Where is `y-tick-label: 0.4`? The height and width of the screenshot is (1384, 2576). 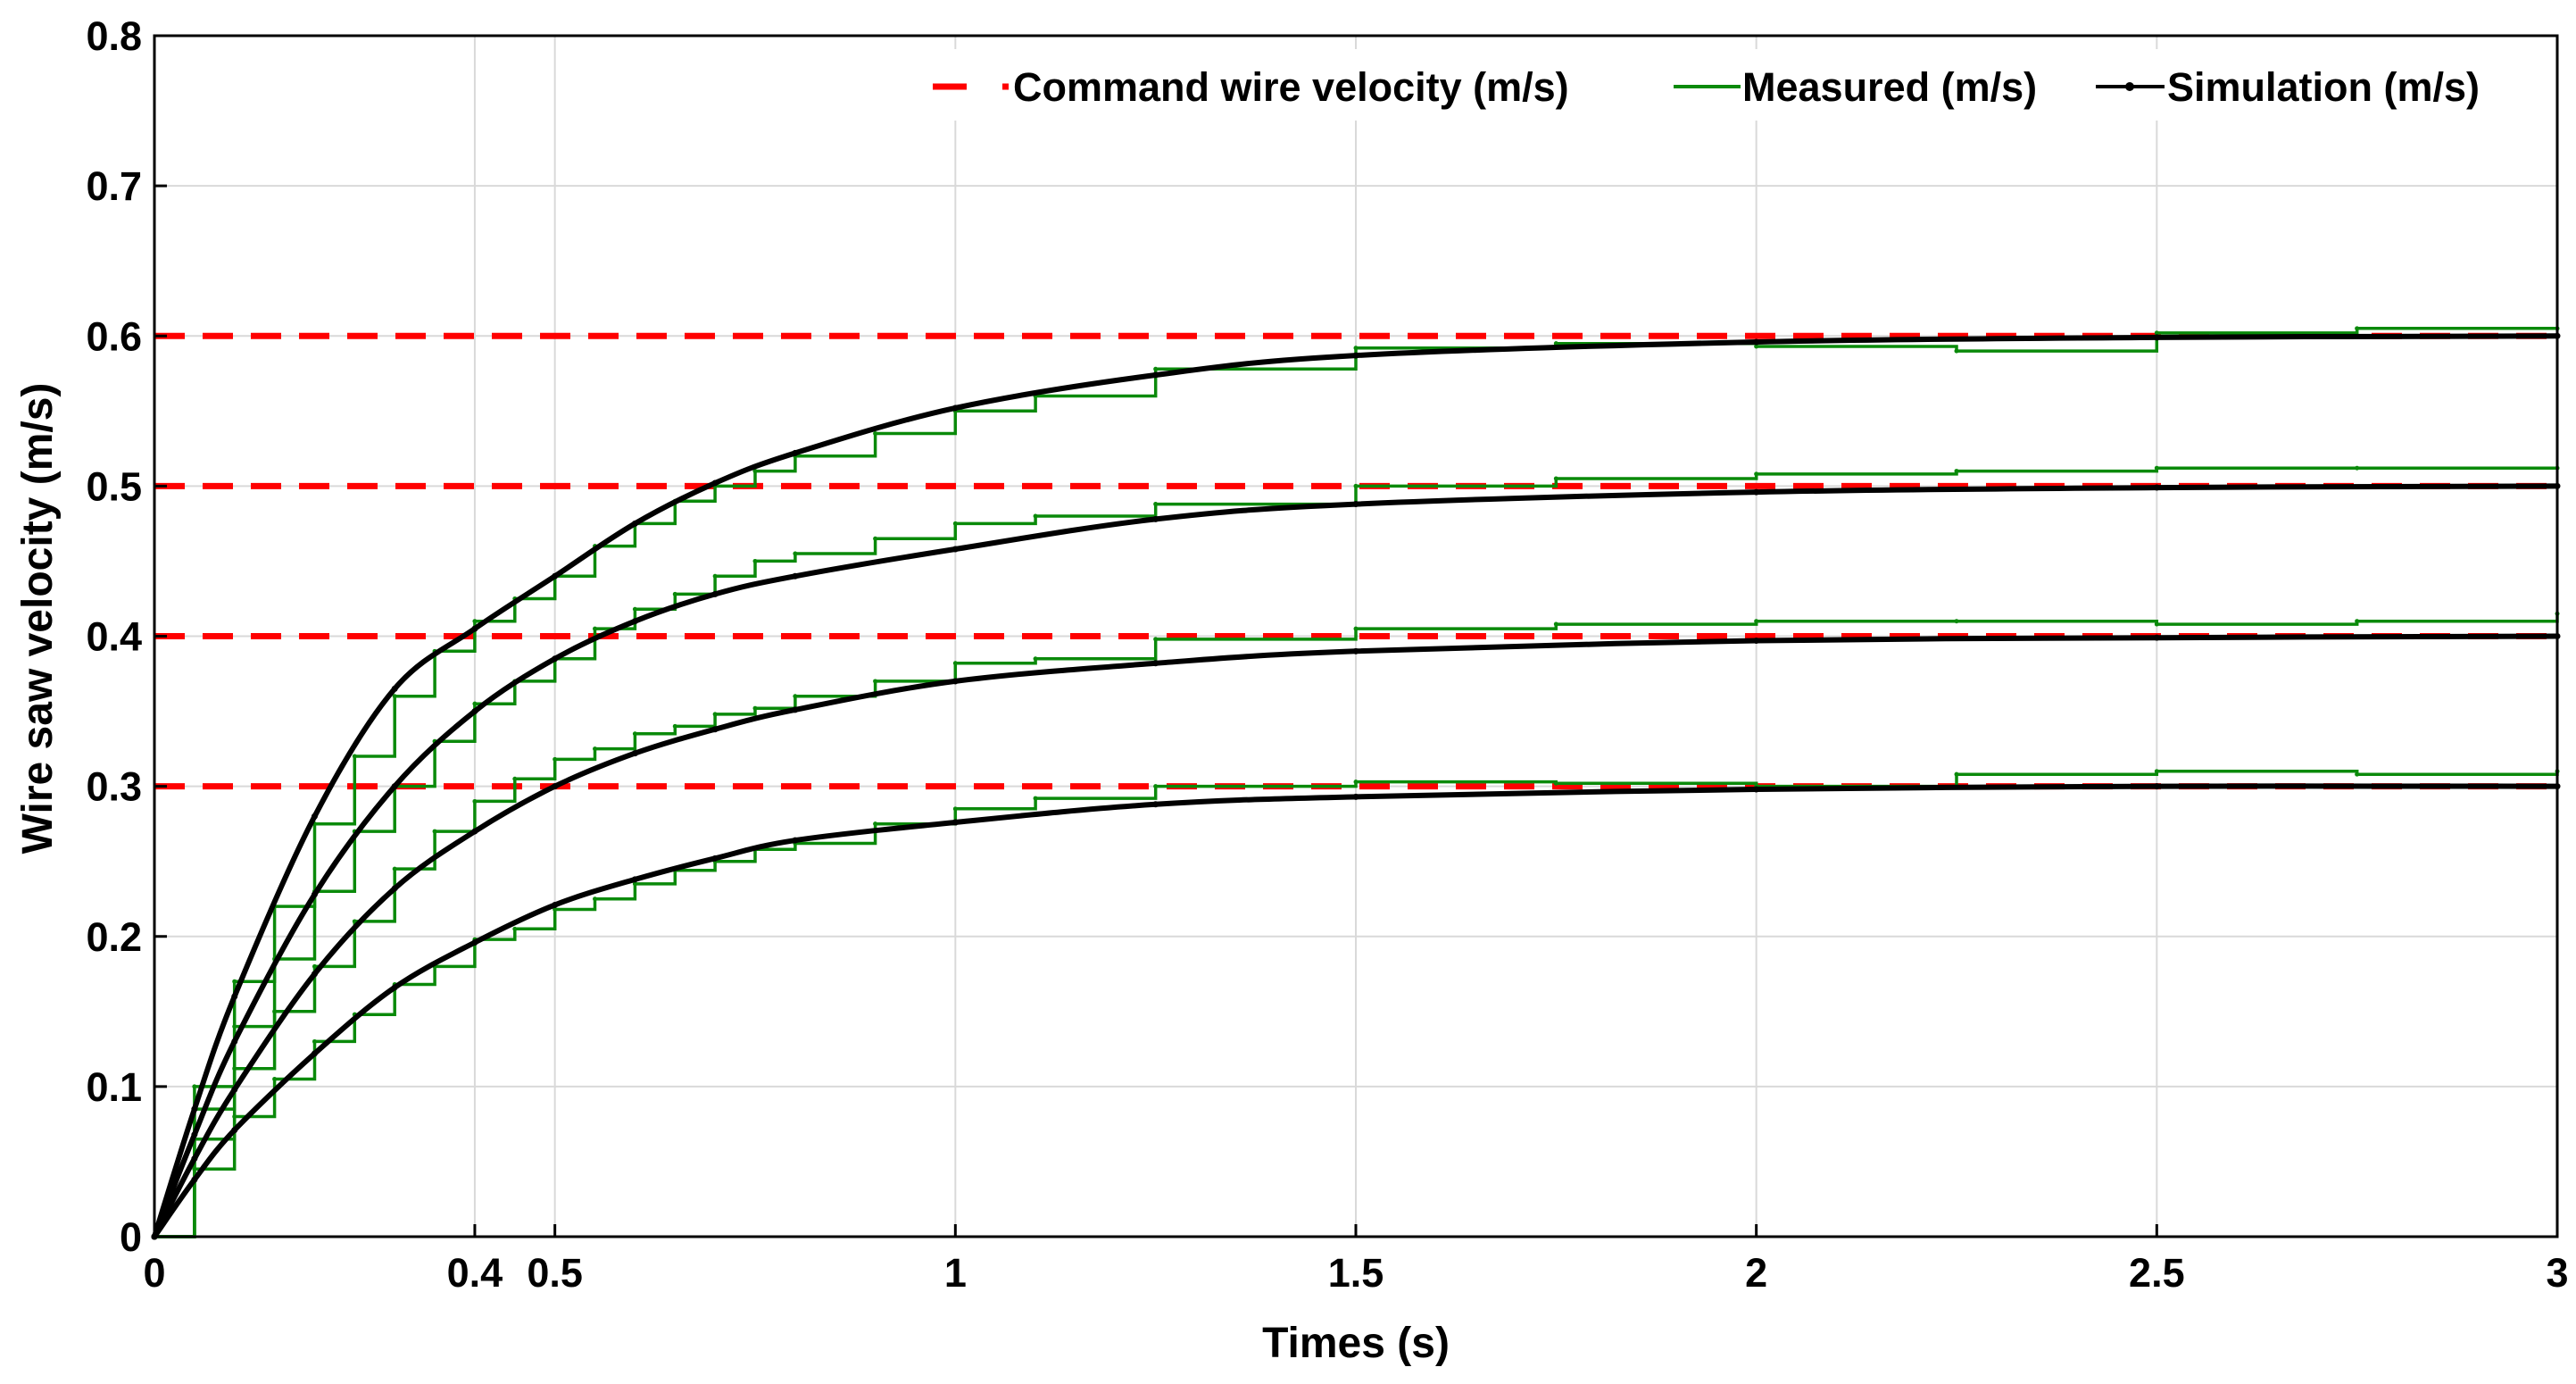
y-tick-label: 0.4 is located at coordinates (114, 637).